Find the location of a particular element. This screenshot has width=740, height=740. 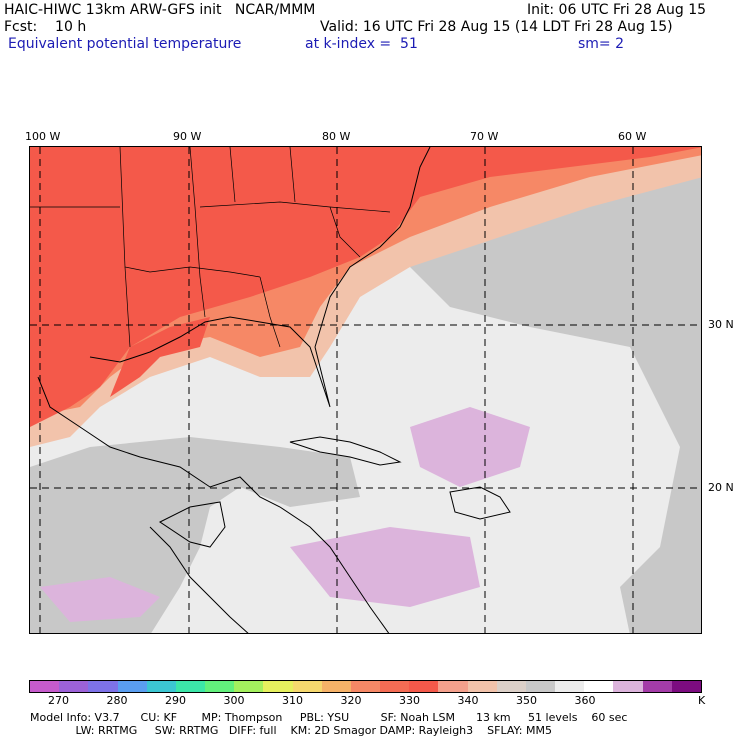

lon-label-80w: 80 W is located at coordinates (336, 136).